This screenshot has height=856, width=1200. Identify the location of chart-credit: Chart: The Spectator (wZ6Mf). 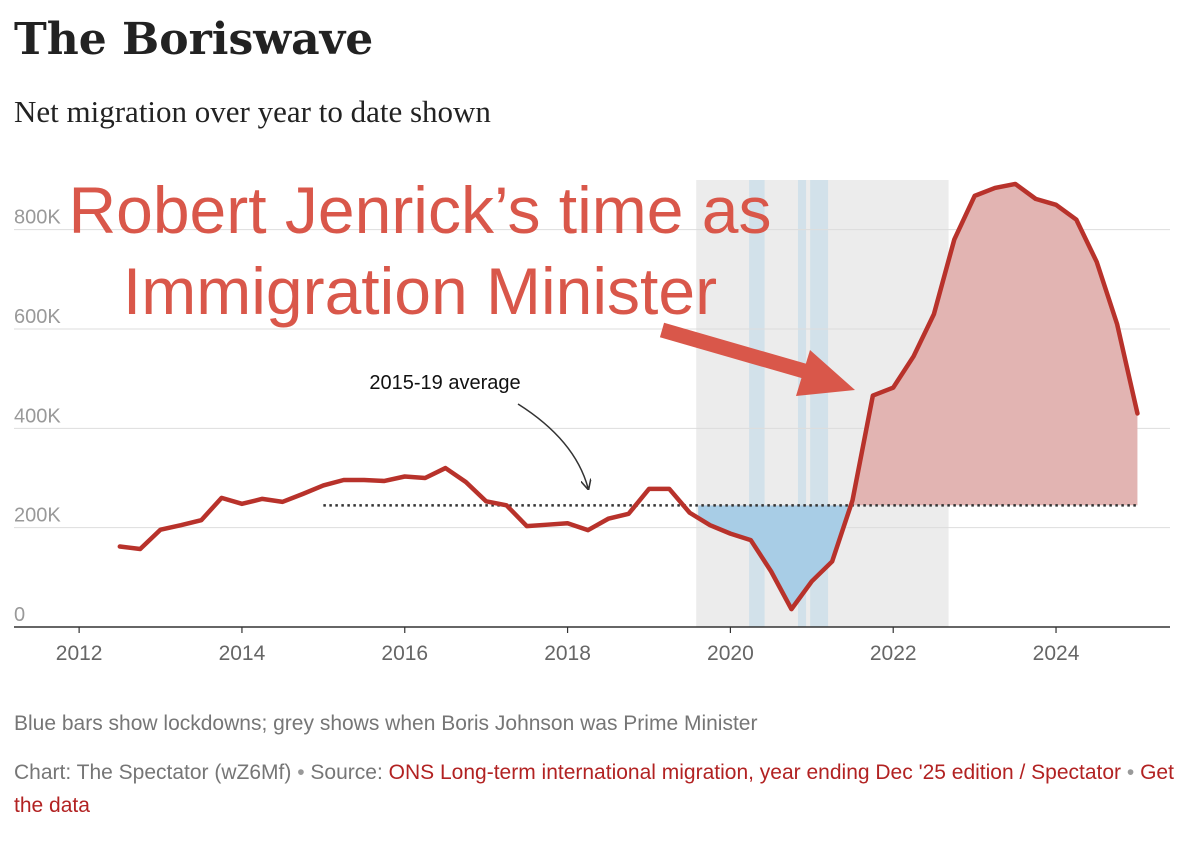
(153, 772).